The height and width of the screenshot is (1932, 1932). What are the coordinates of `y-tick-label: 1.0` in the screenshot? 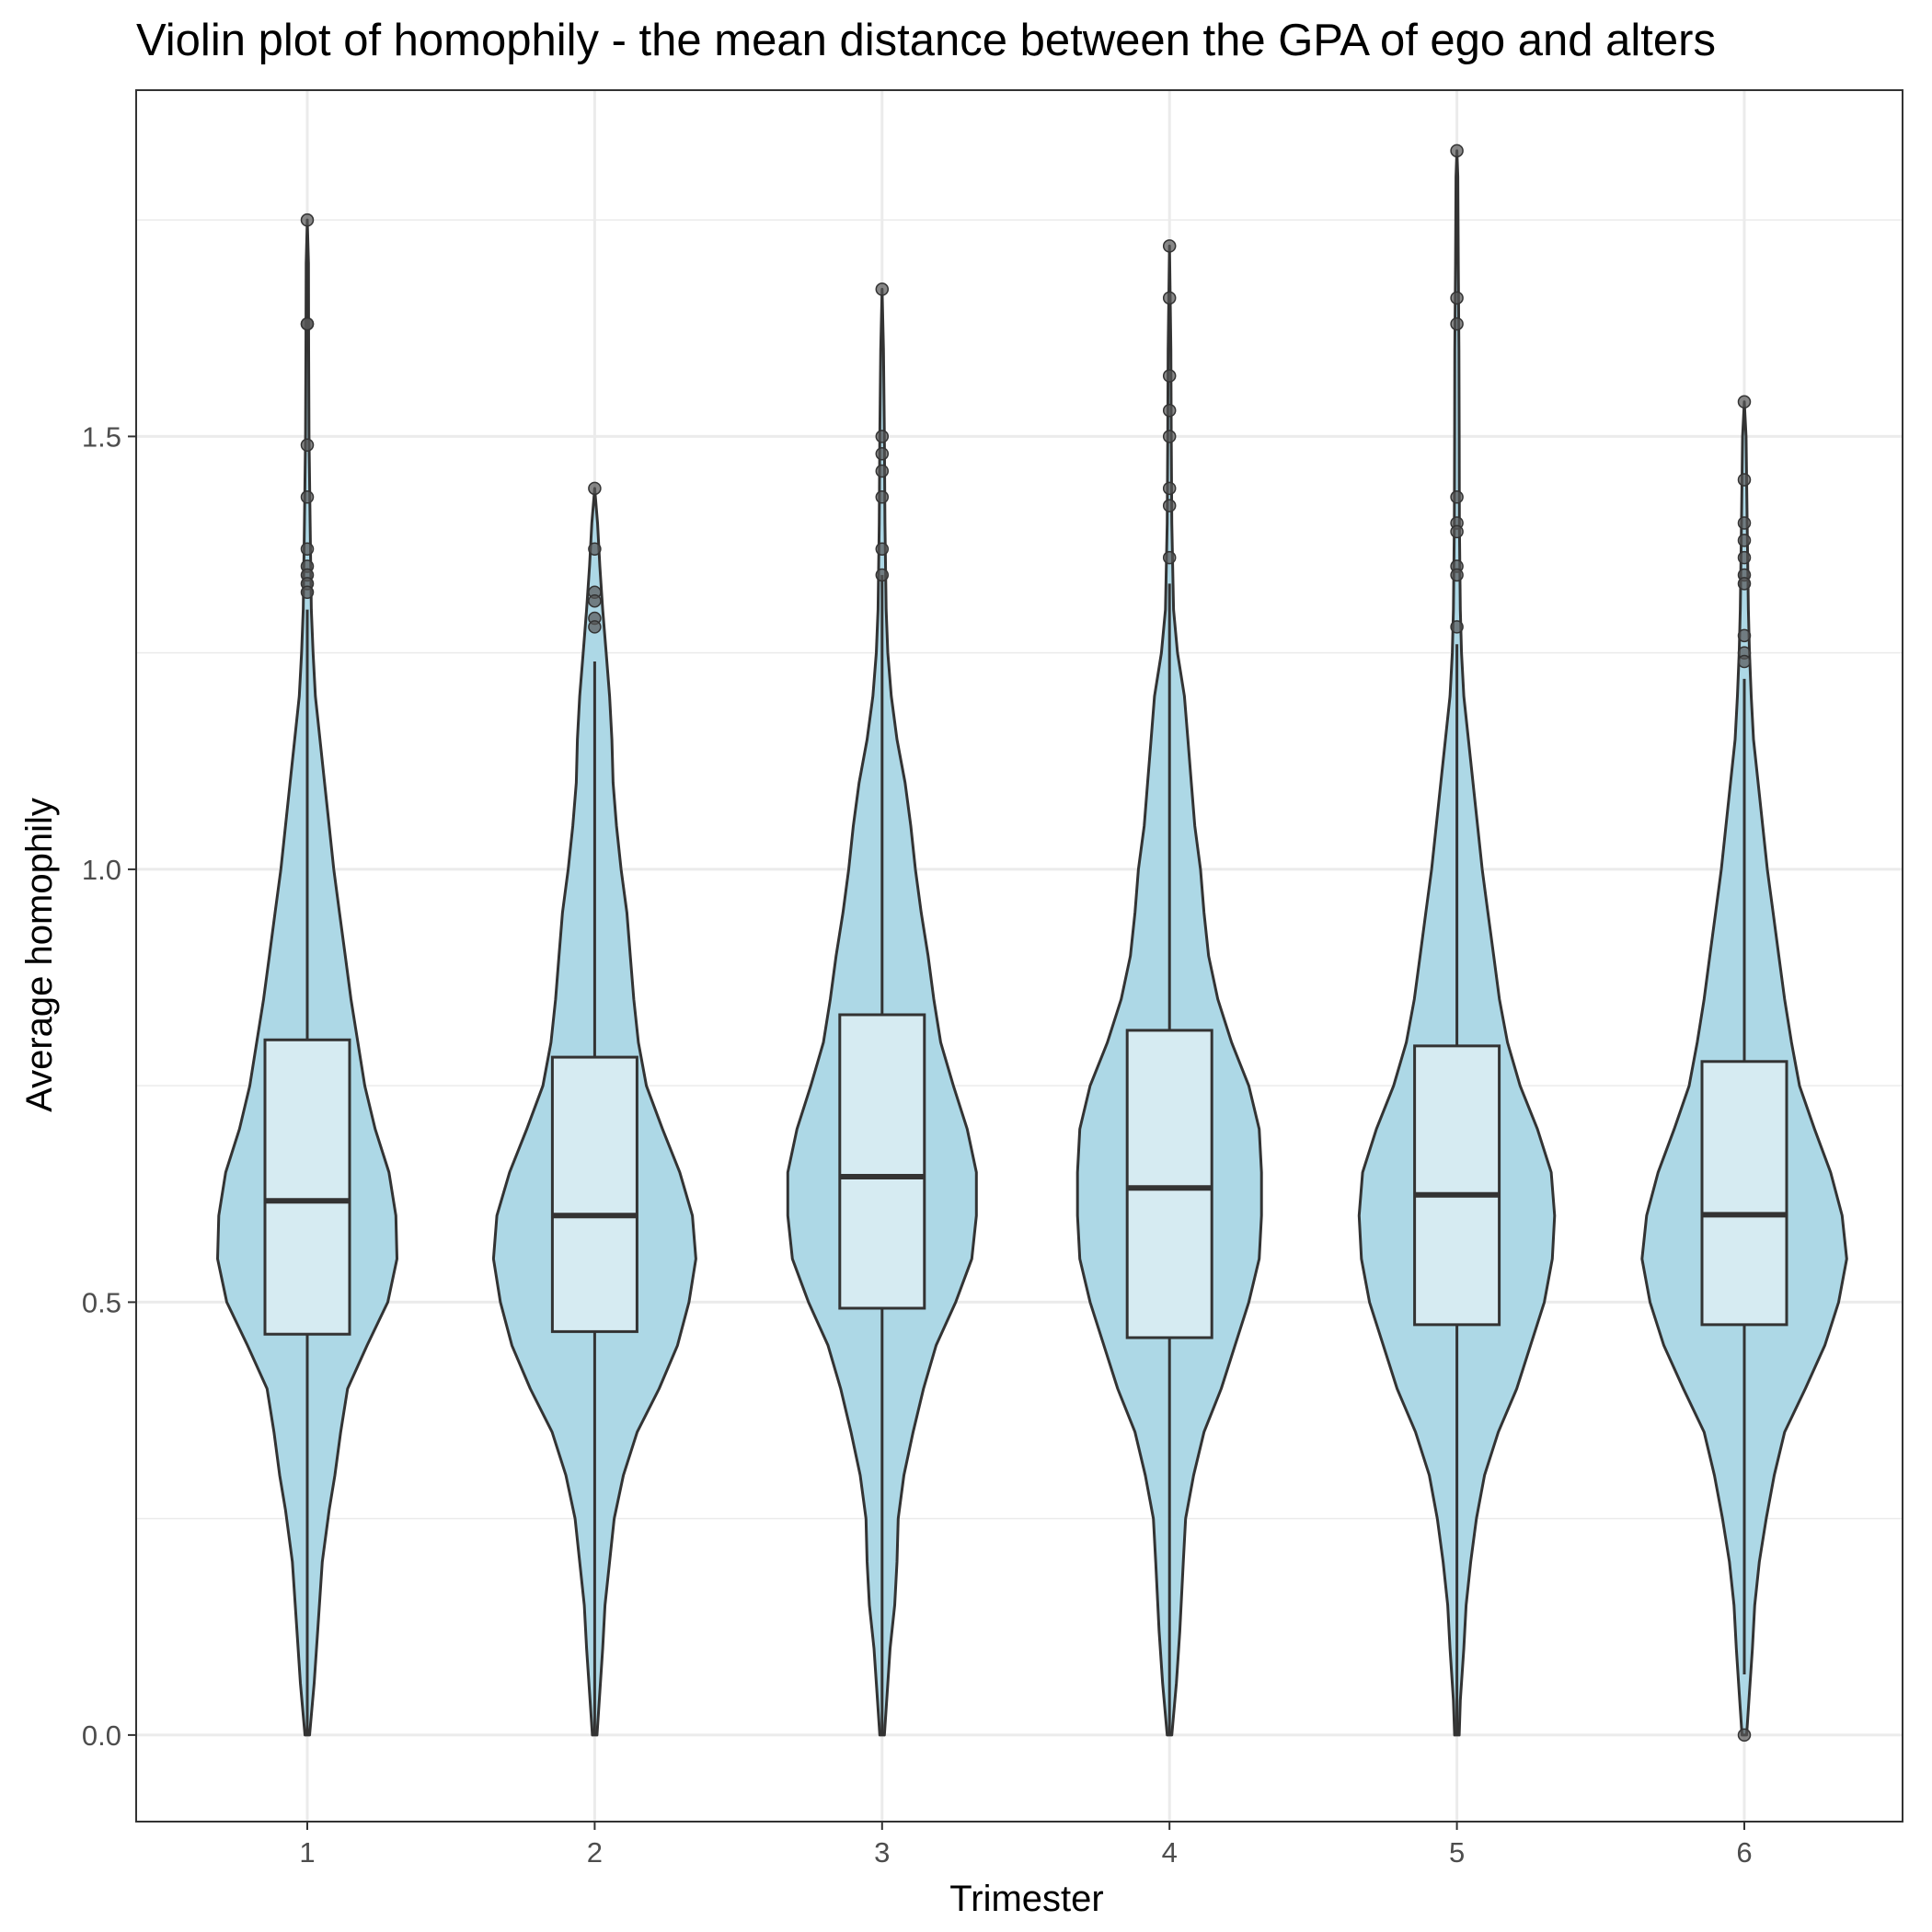 It's located at (101, 870).